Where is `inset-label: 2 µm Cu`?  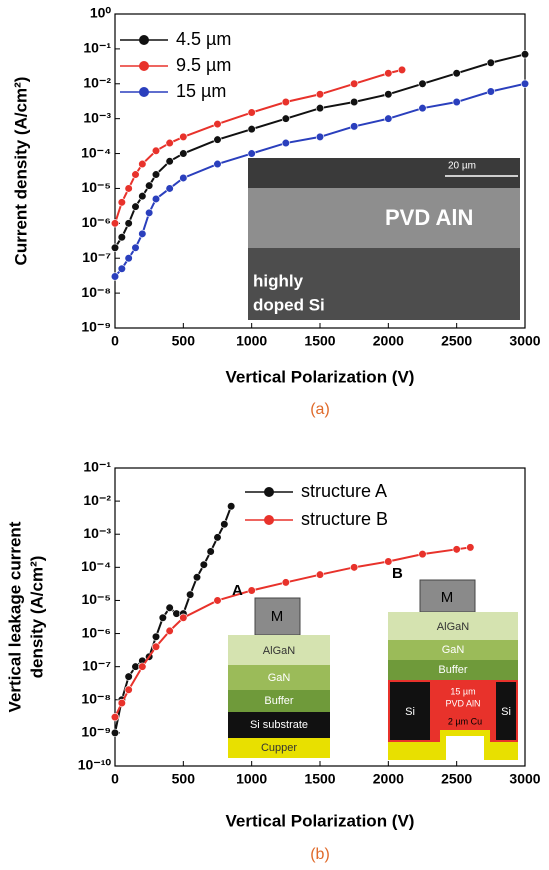
inset-label: 2 µm Cu is located at coordinates (465, 721).